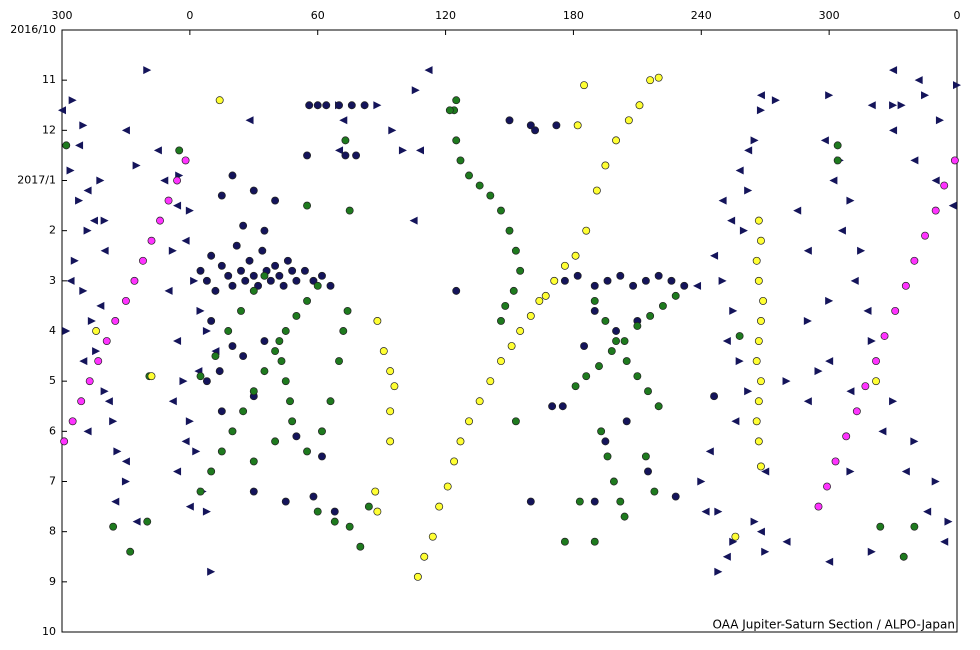 This screenshot has width=980, height=650. What do you see at coordinates (445, 15) in the screenshot?
I see `x-tick-label: 120` at bounding box center [445, 15].